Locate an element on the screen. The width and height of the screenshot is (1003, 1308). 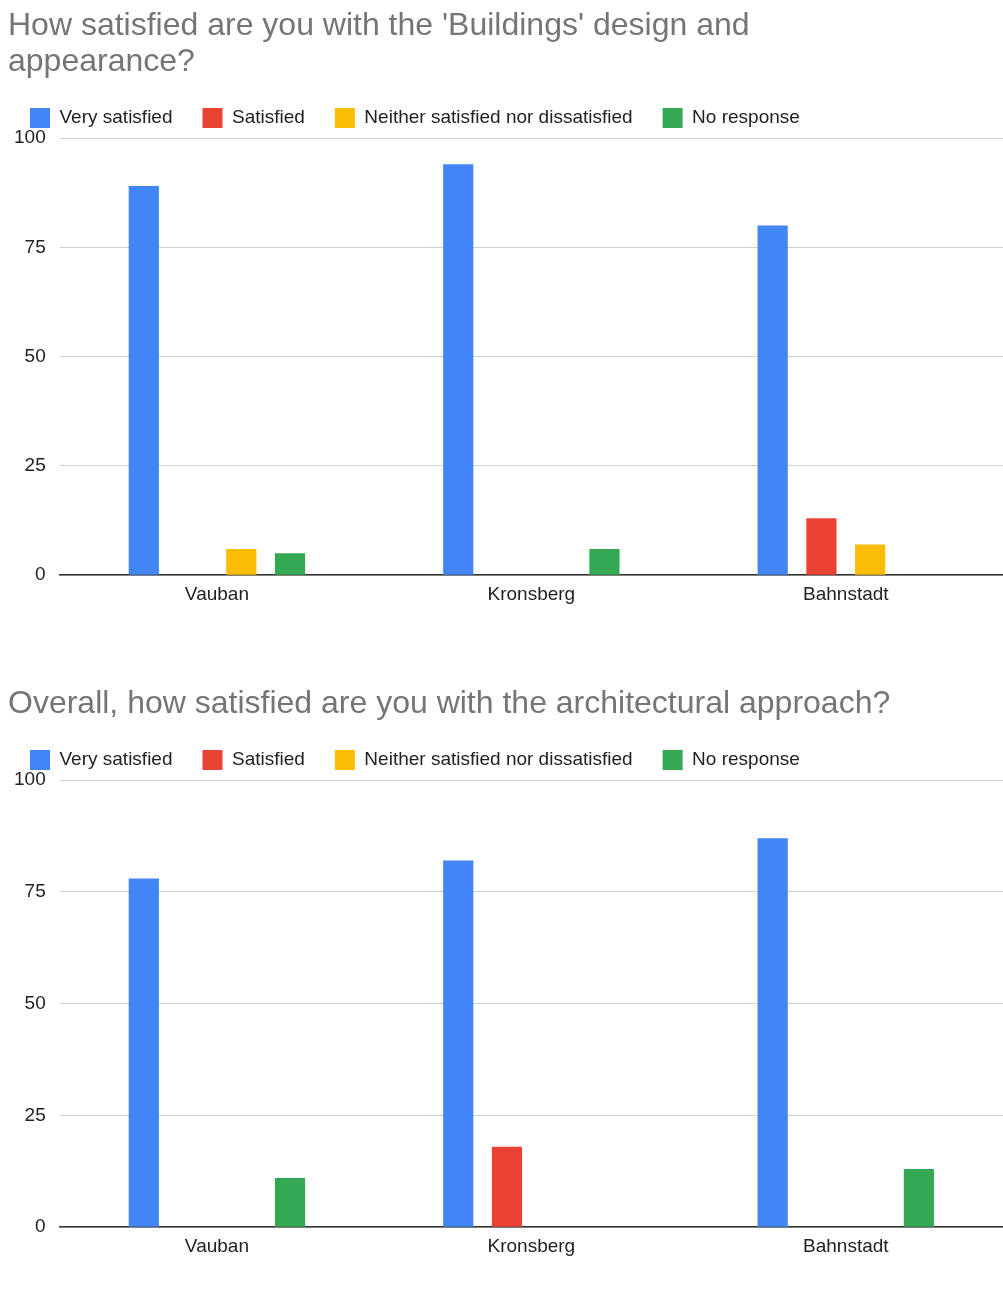
chart-title: Overall, how satisfied are you with the architectural approach? is located at coordinates (449, 701).